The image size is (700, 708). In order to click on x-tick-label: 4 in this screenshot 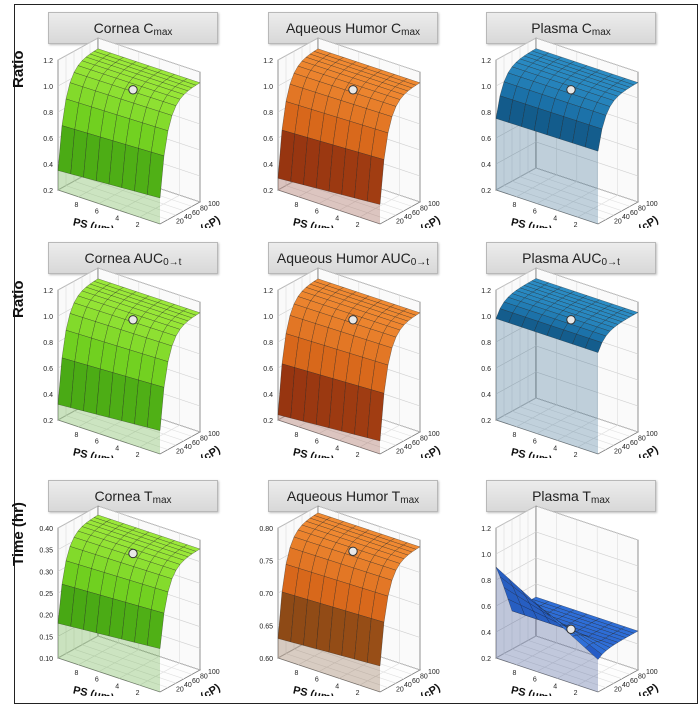, I will do `click(117, 686)`.